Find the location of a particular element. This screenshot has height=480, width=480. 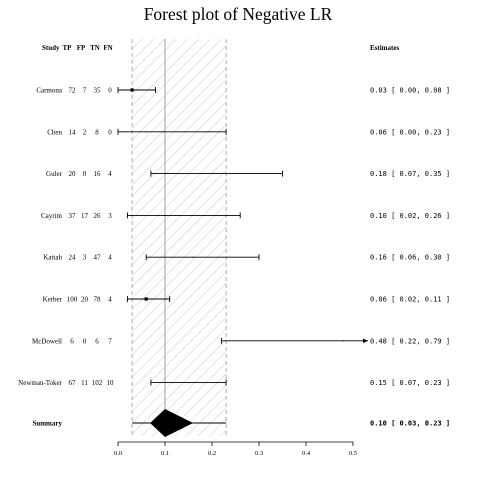

study-name: Carmona is located at coordinates (49, 91).